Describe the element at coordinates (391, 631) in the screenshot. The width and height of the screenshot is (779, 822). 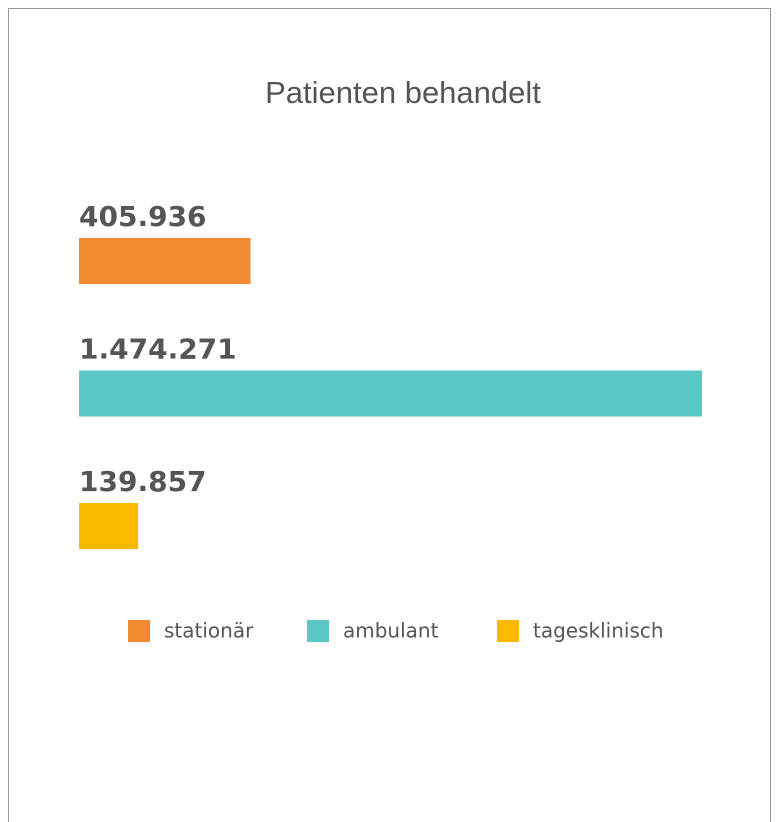
I see `legend-label: ambulant` at that location.